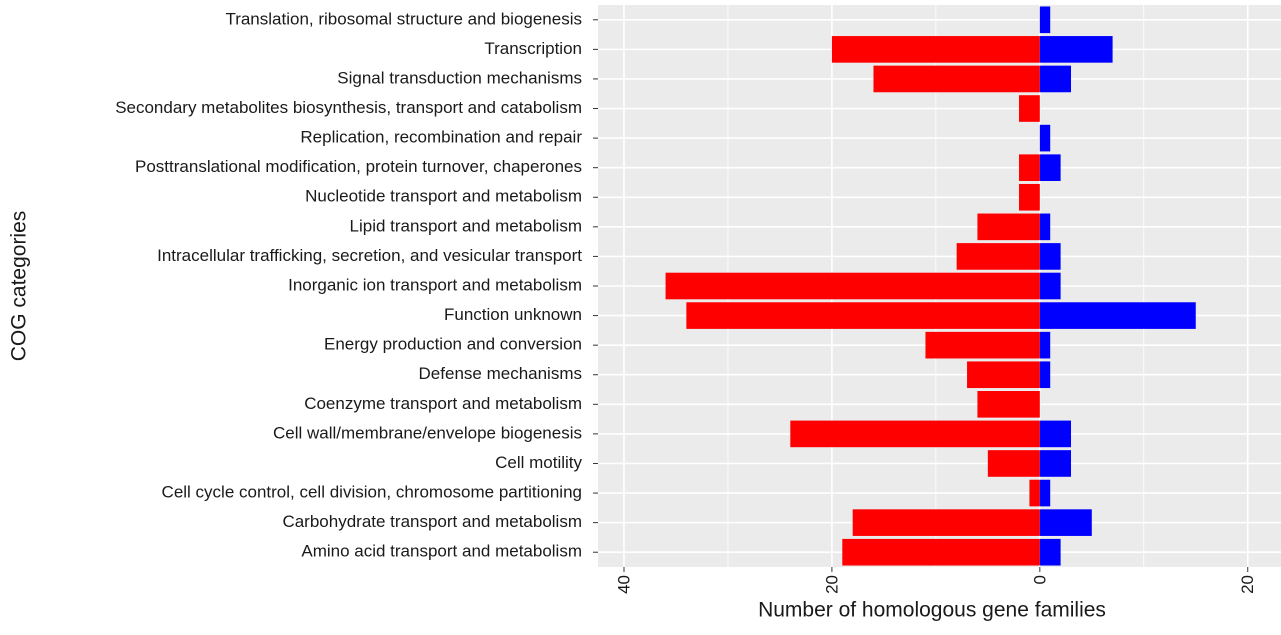  I want to click on y-tick-label: Replication, recombination and repair, so click(441, 137).